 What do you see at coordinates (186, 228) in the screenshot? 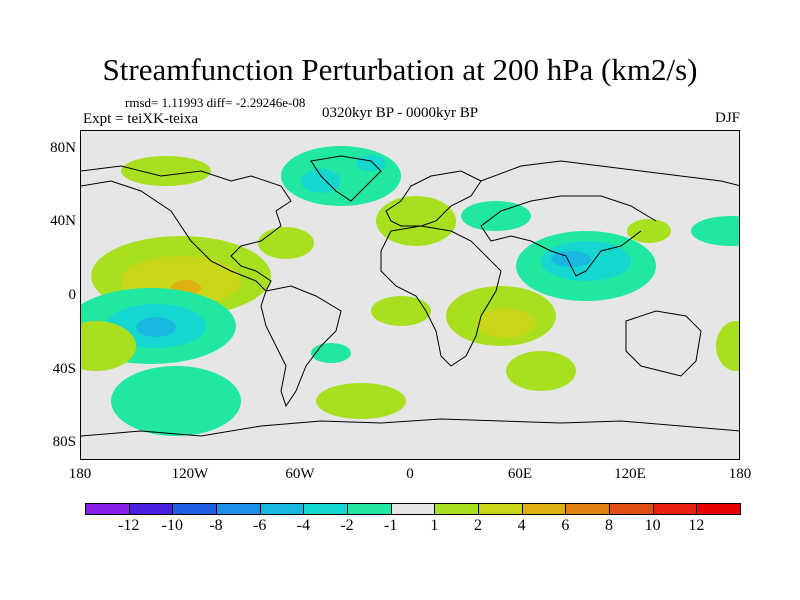
I see `north-america-coast` at bounding box center [186, 228].